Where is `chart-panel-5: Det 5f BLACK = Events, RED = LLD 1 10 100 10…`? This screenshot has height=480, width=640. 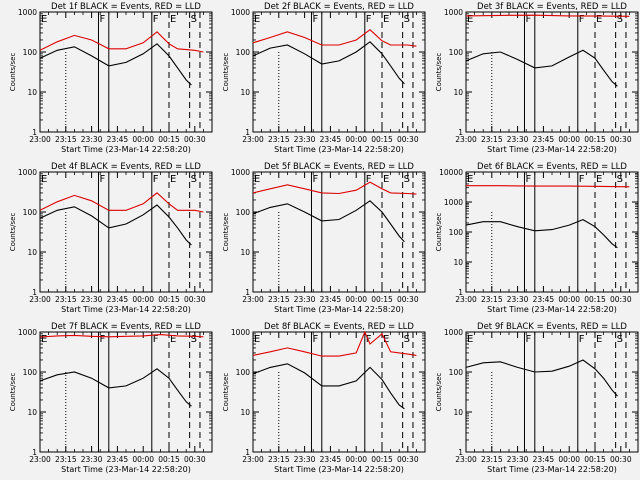
chart-panel-5: Det 5f BLACK = Events, RED = LLD 1 10 100 10… is located at coordinates (324, 238).